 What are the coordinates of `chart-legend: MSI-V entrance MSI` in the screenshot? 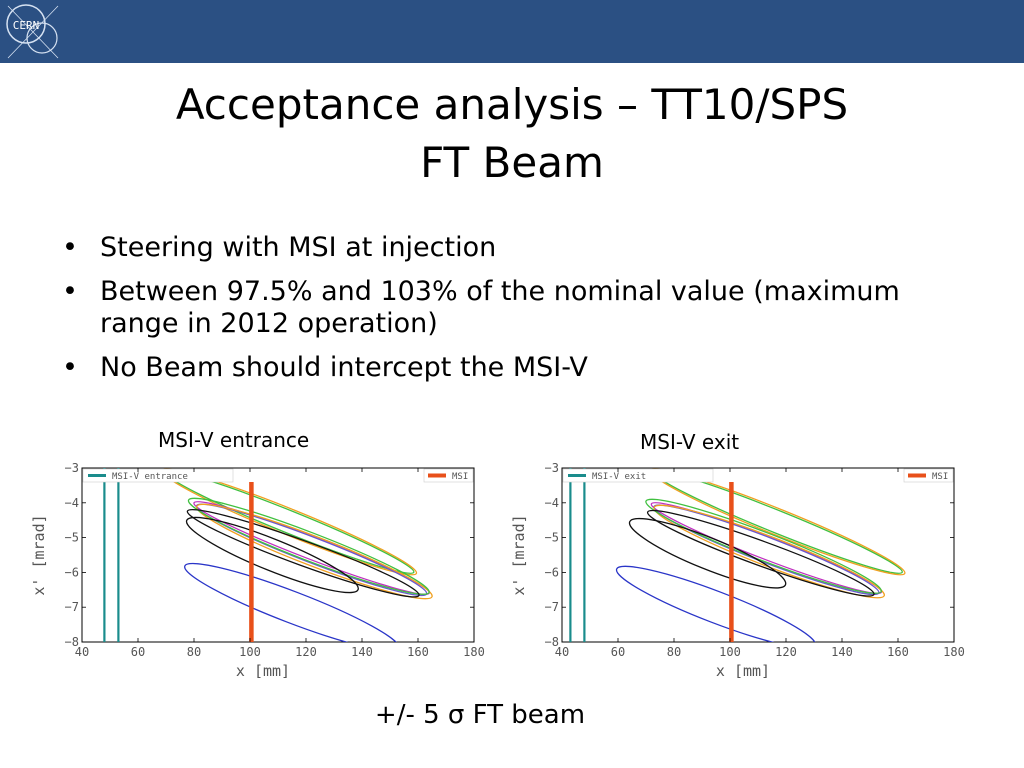 It's located at (278, 475).